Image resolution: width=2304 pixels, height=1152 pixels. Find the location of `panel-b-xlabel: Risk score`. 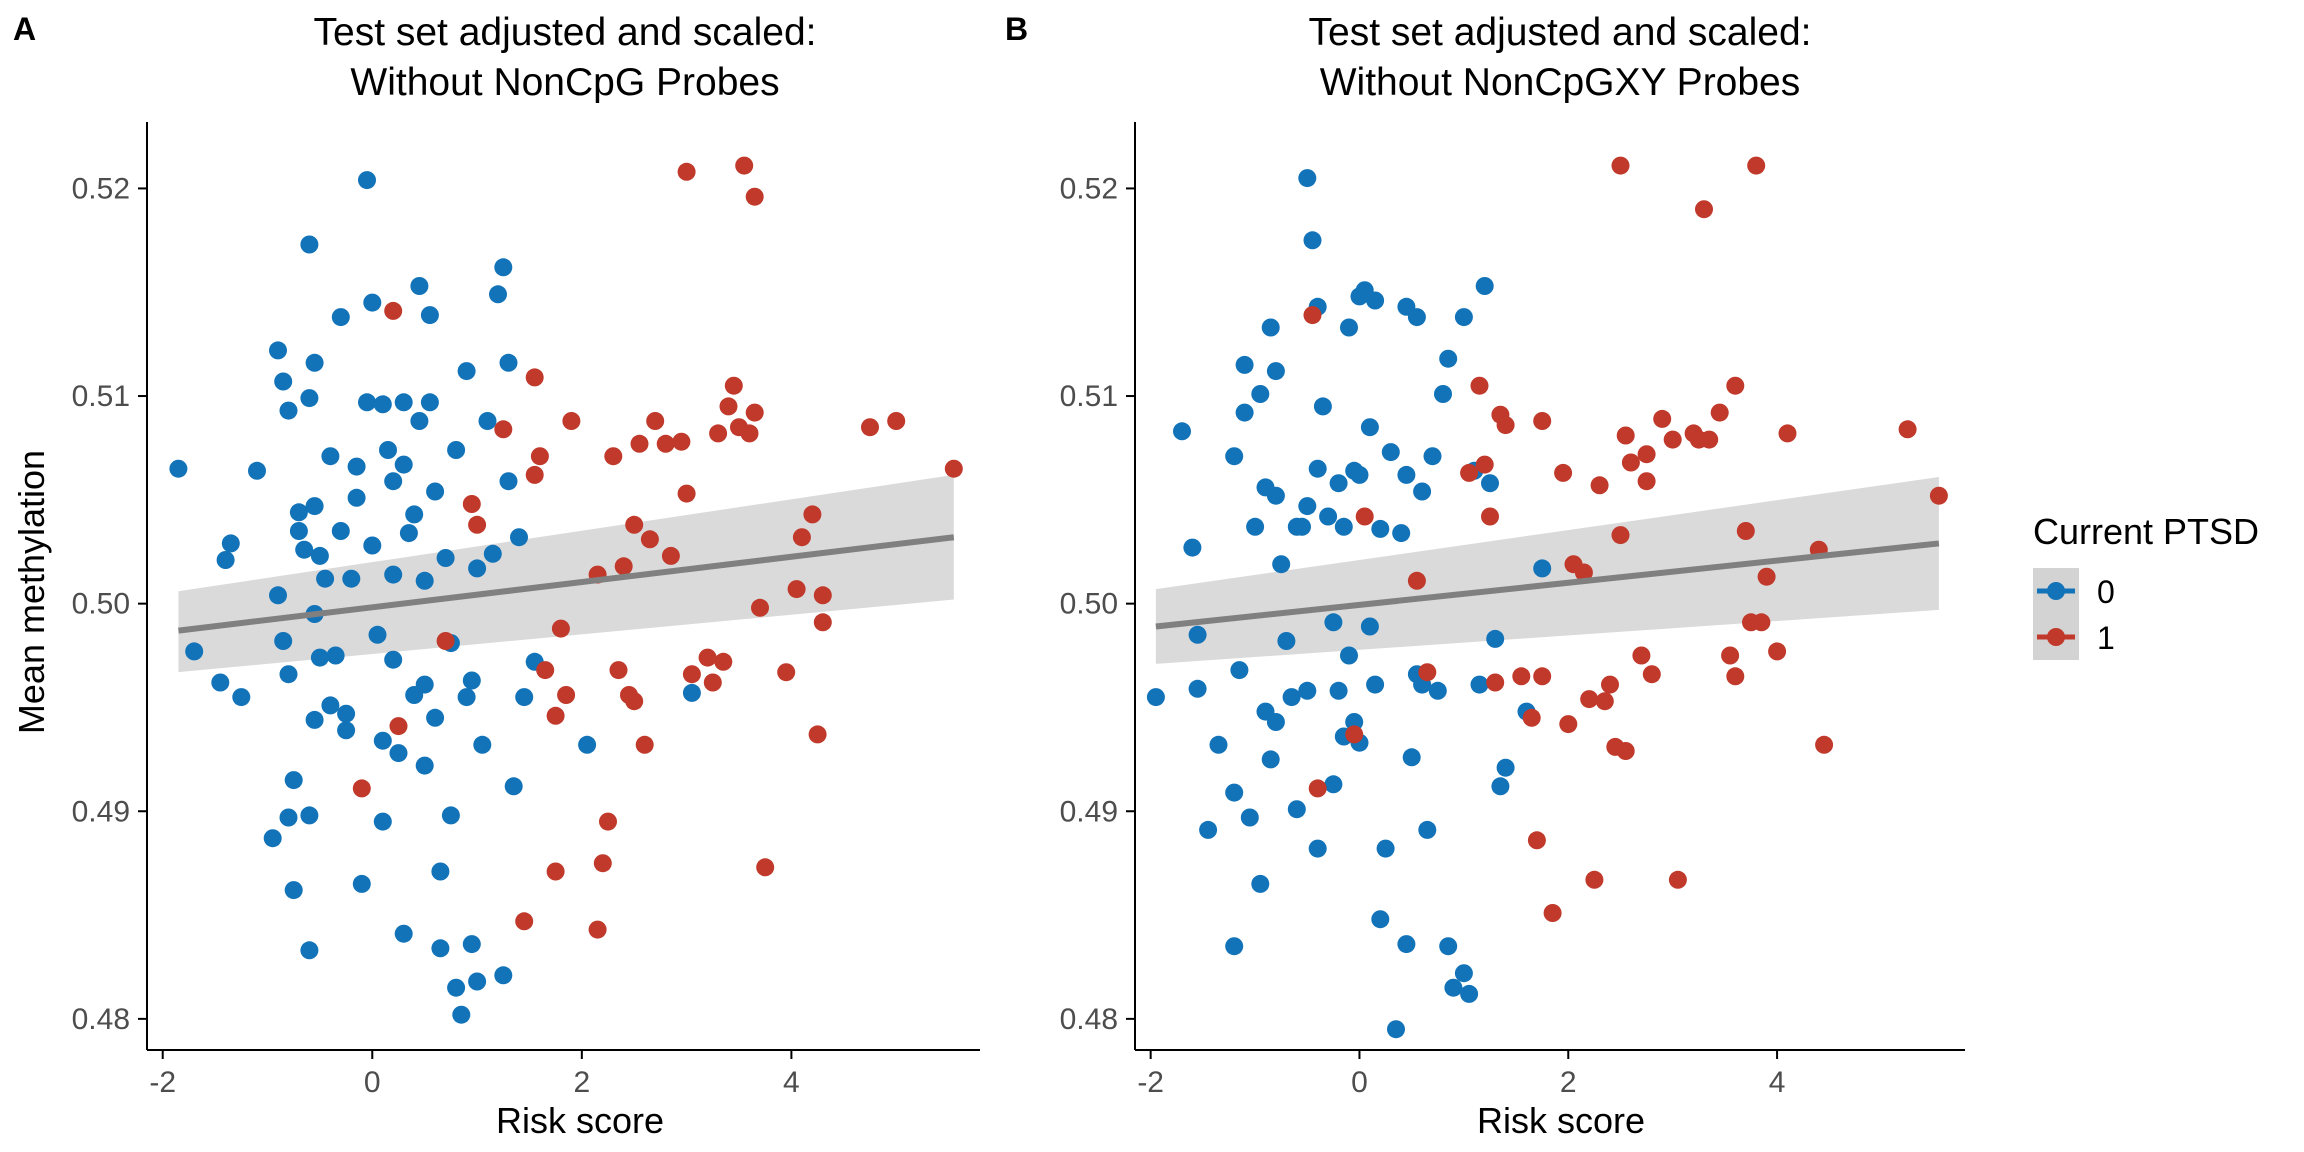

panel-b-xlabel: Risk score is located at coordinates (1561, 1120).